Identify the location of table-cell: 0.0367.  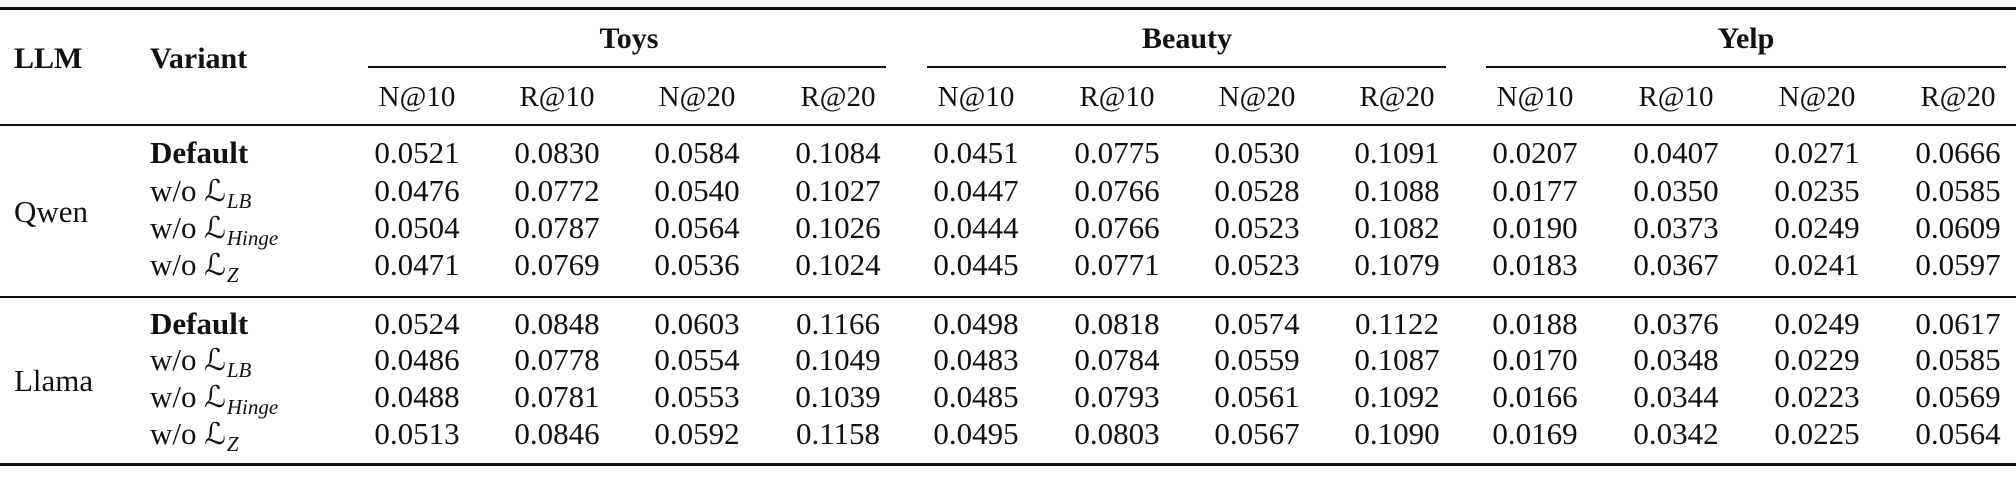
(1676, 264).